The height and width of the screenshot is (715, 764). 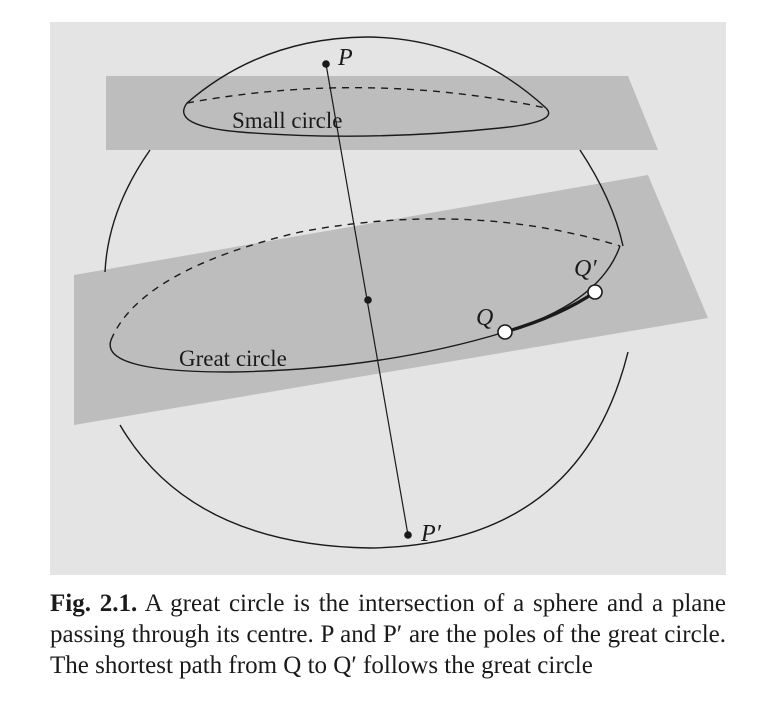 I want to click on pole-p-label: P, so click(x=345, y=58).